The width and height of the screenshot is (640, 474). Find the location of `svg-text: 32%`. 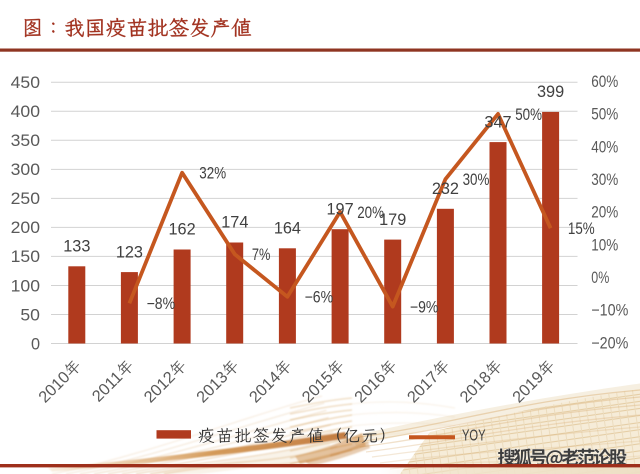

svg-text: 32% is located at coordinates (212, 174).